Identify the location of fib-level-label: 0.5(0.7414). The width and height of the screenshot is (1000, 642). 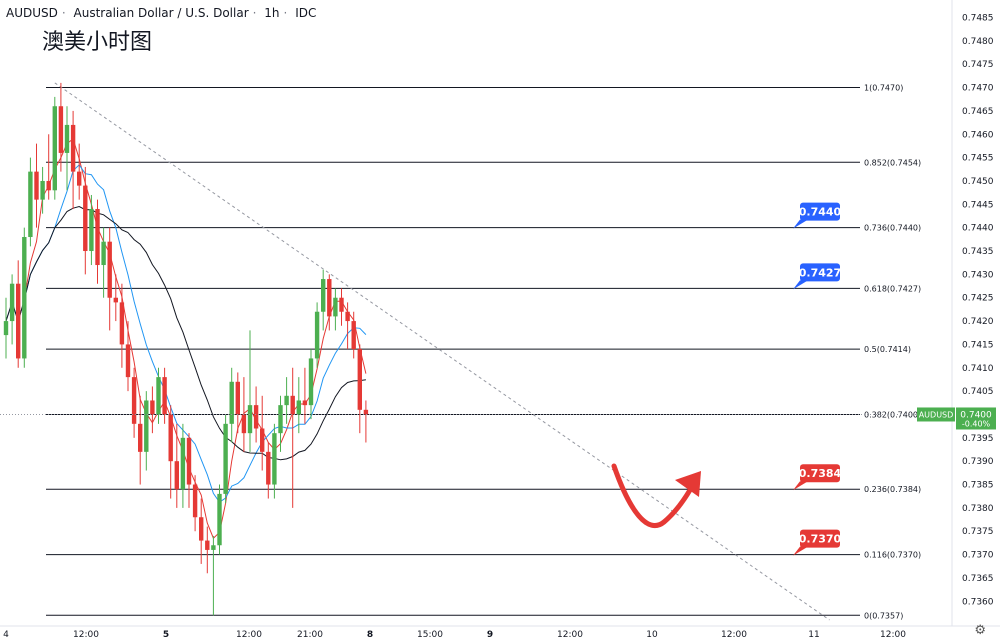
(887, 349).